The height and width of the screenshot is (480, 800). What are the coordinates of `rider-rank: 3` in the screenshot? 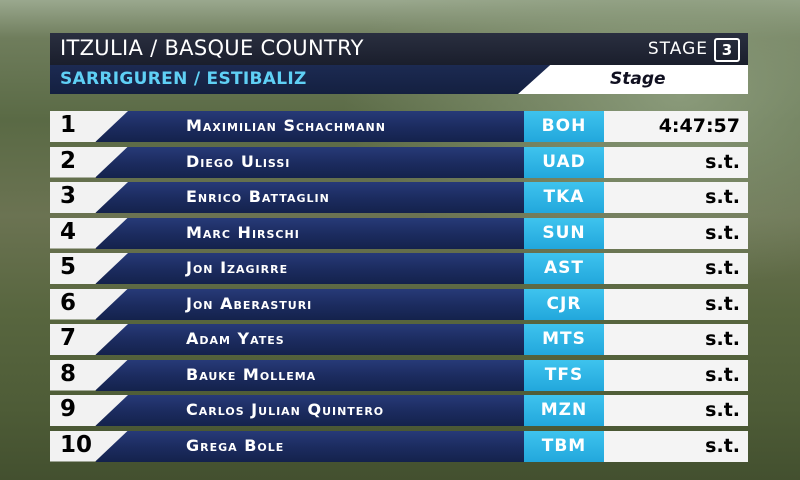 It's located at (68, 196).